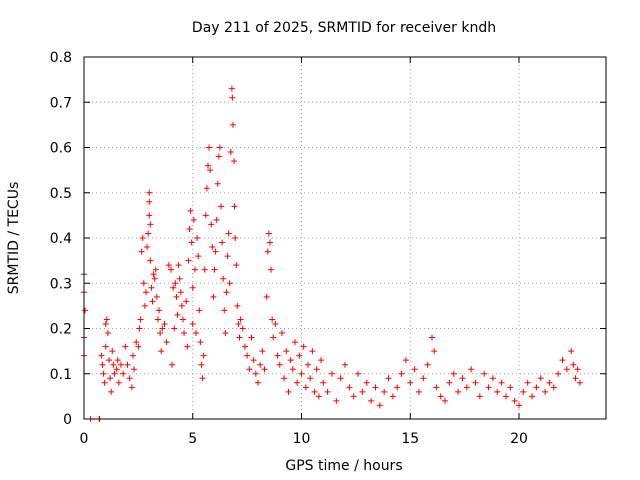  What do you see at coordinates (61, 149) in the screenshot?
I see `y-tick-label: 0.6` at bounding box center [61, 149].